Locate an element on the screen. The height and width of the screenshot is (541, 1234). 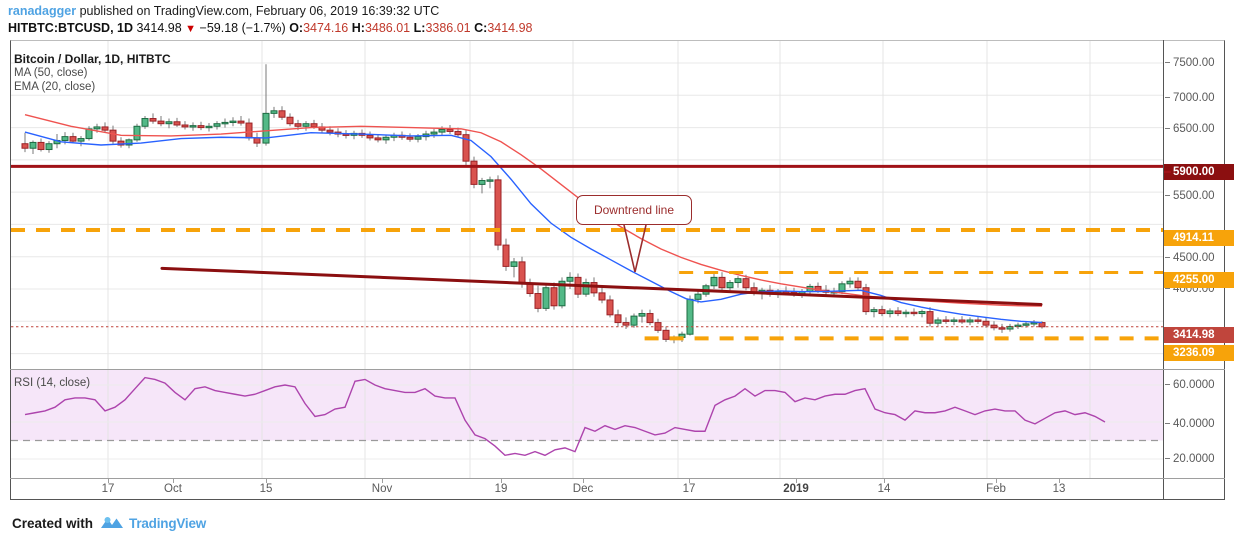
close-label: C: is located at coordinates (481, 28).